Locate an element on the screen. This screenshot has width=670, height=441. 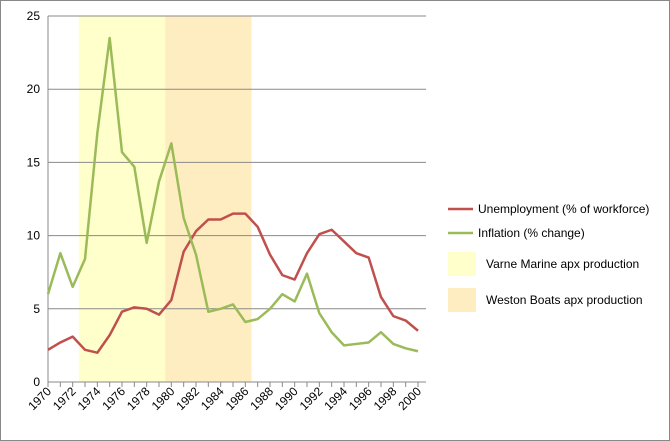
legend-label: Inflation (% change) is located at coordinates (531, 233).